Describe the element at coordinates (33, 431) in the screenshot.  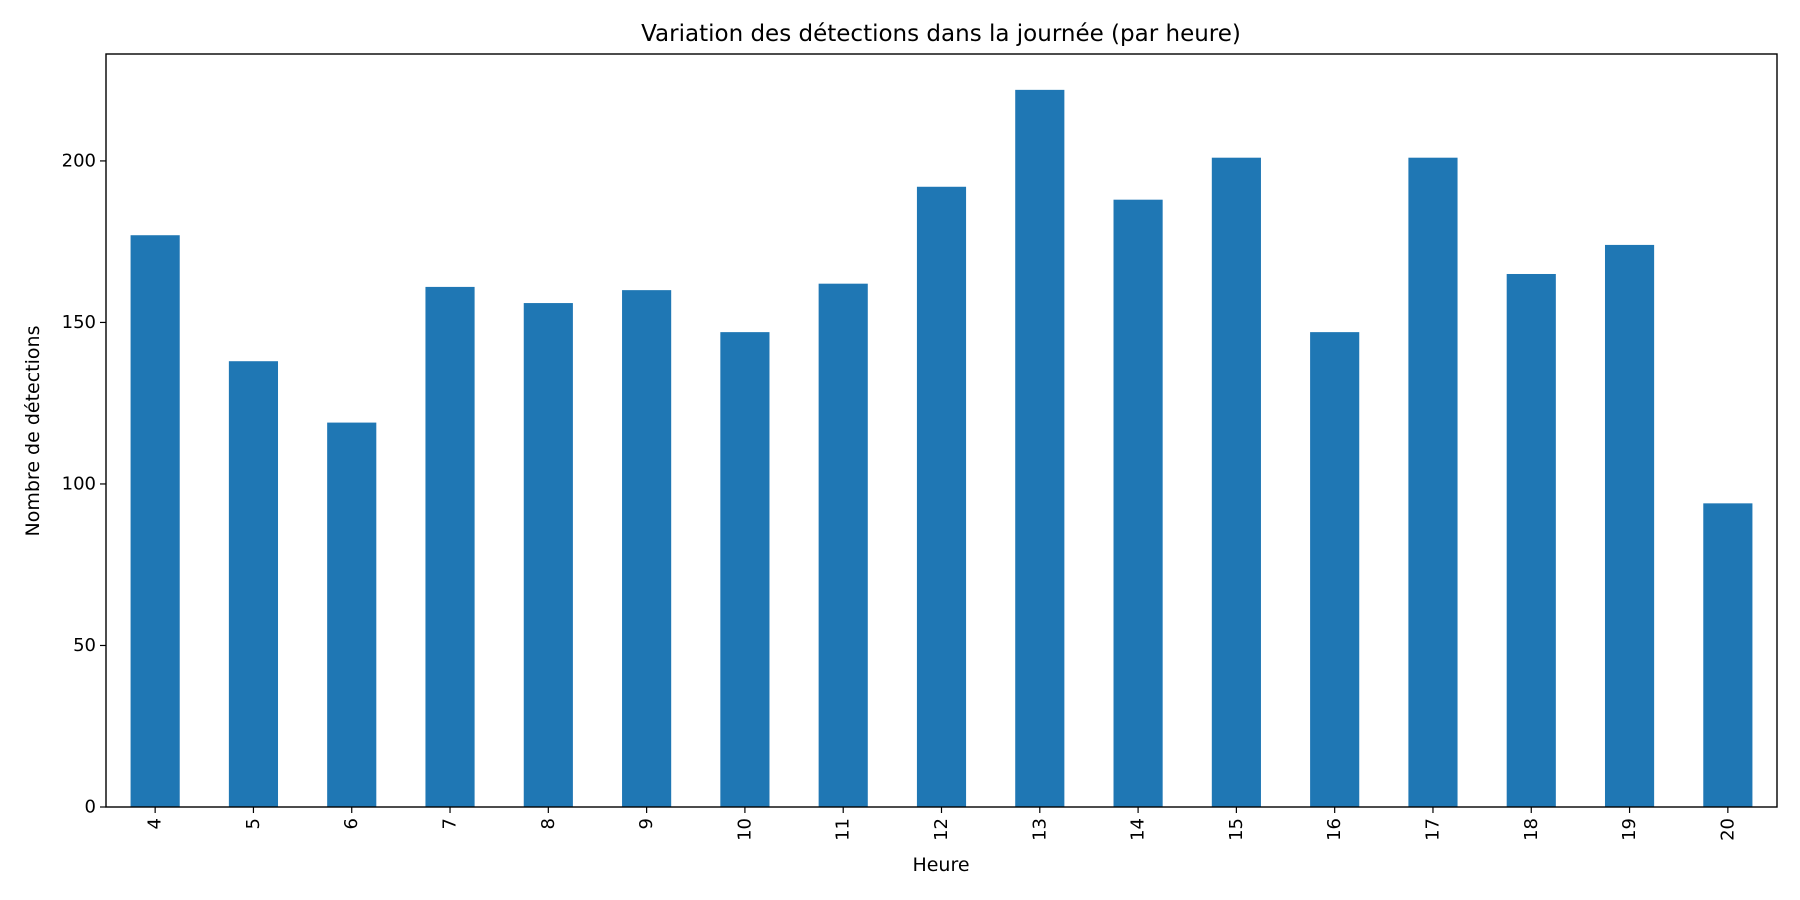
I see `y-axis-label: Nombre de détections` at that location.